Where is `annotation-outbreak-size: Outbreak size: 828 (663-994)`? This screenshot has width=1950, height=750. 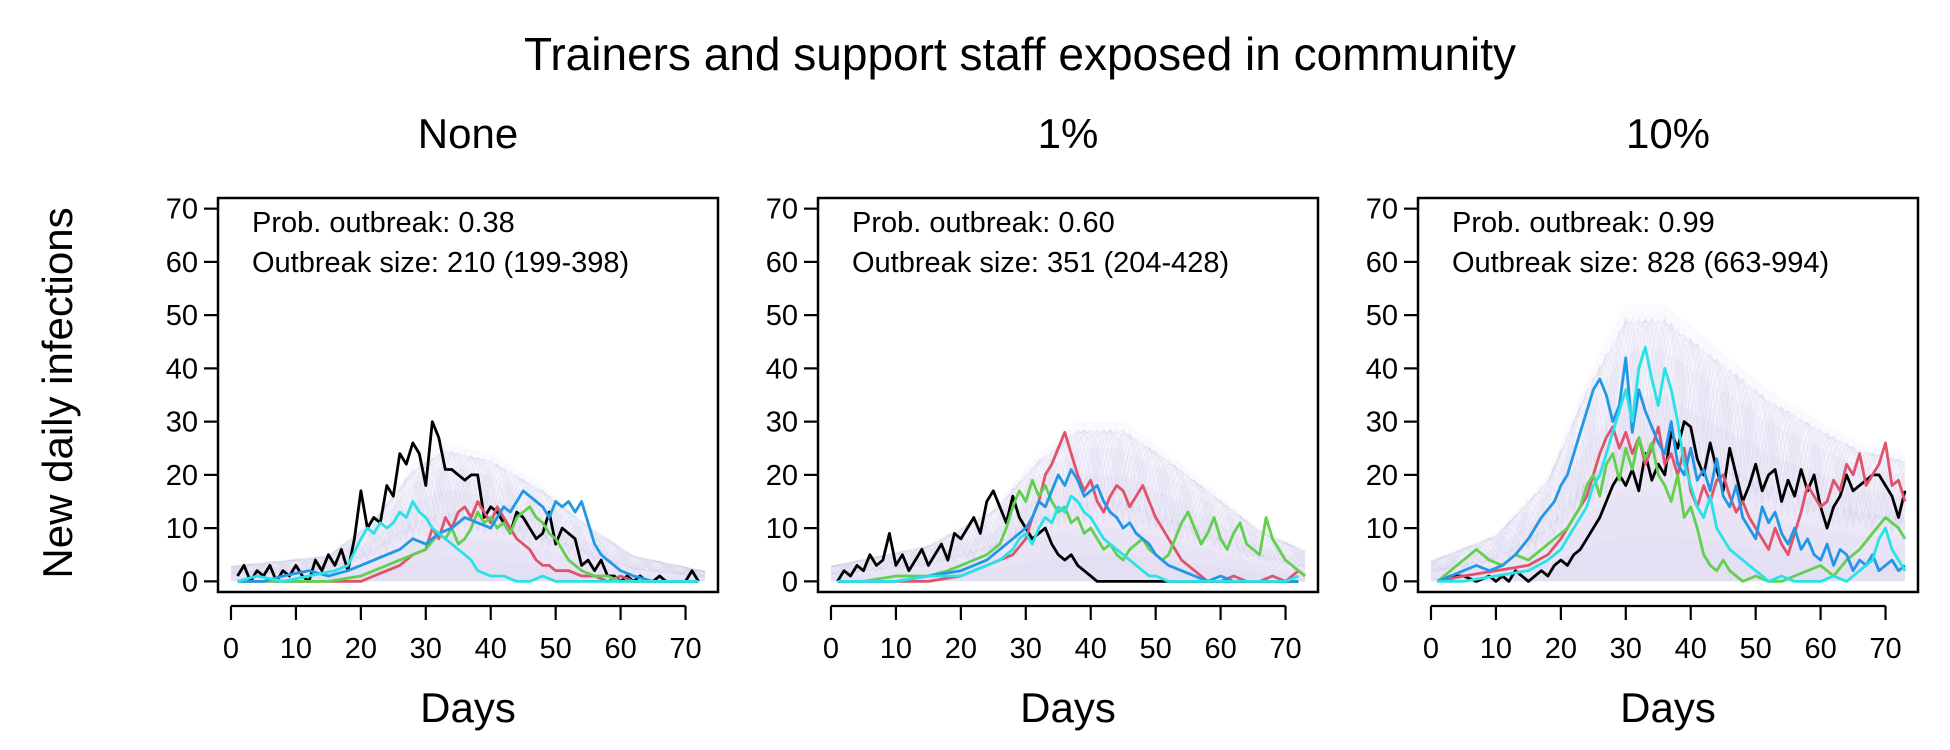
annotation-outbreak-size: Outbreak size: 828 (663-994) is located at coordinates (1640, 263).